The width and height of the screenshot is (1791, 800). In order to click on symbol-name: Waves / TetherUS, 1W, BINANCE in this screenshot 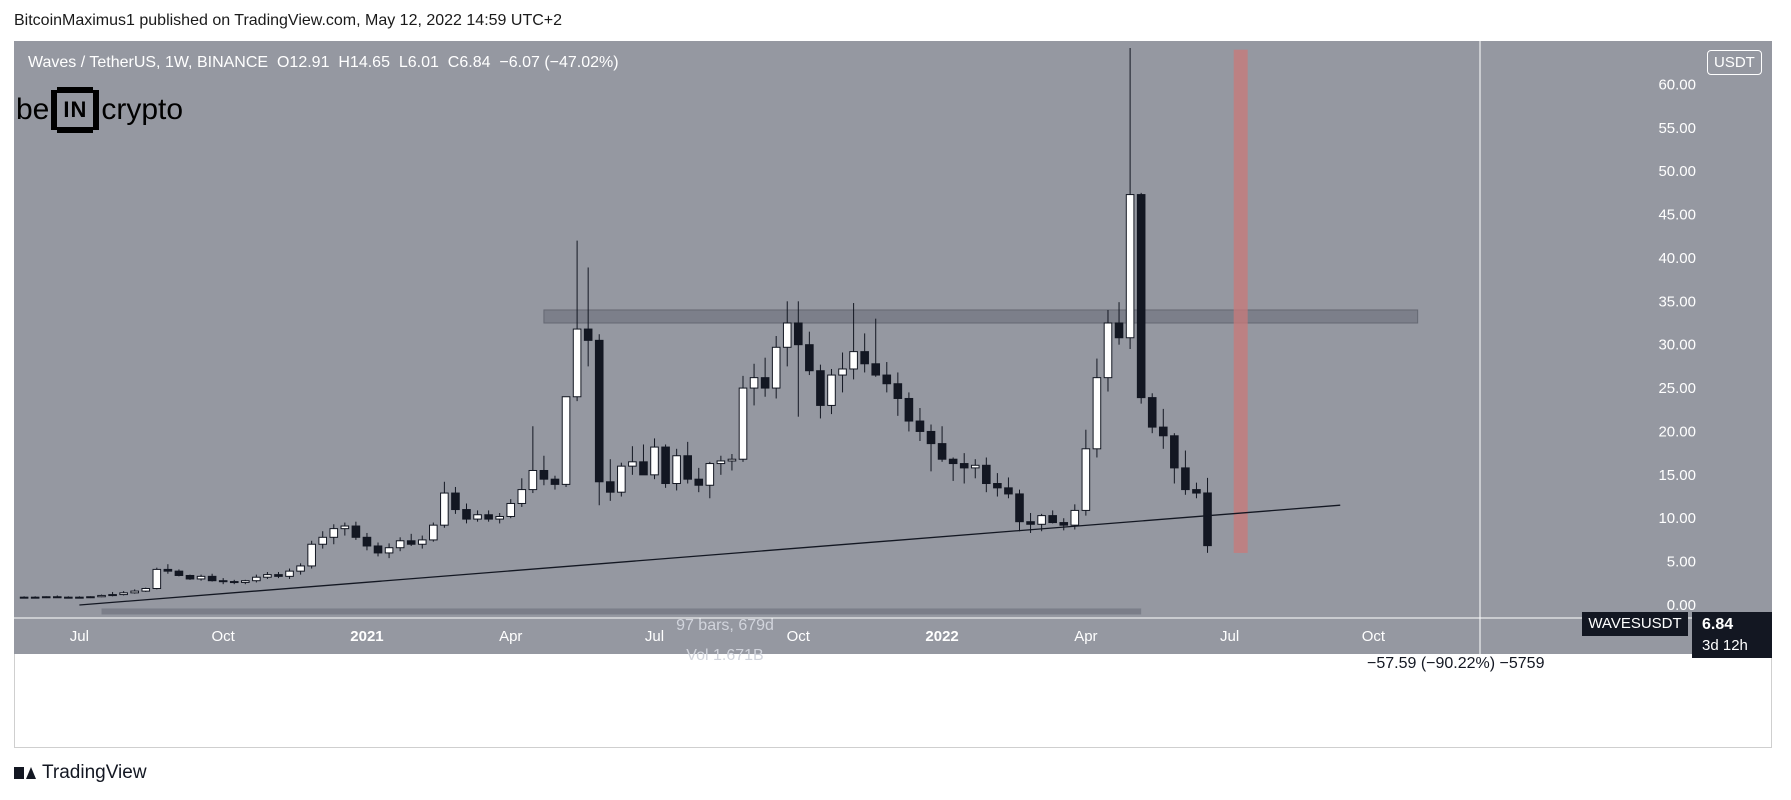, I will do `click(148, 62)`.